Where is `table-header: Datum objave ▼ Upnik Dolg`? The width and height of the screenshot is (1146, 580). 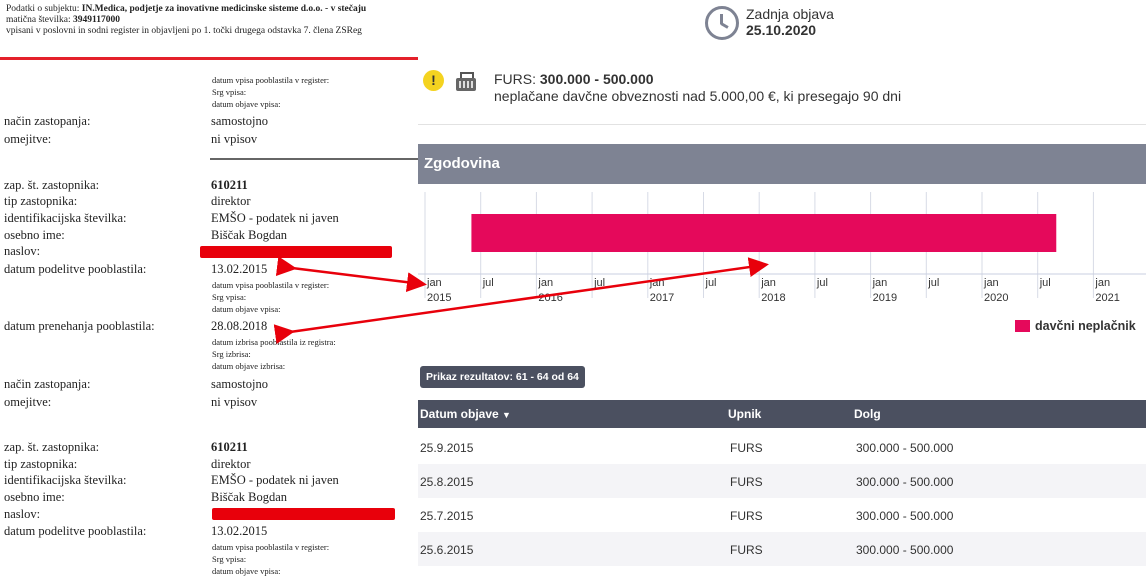 table-header: Datum objave ▼ Upnik Dolg is located at coordinates (782, 414).